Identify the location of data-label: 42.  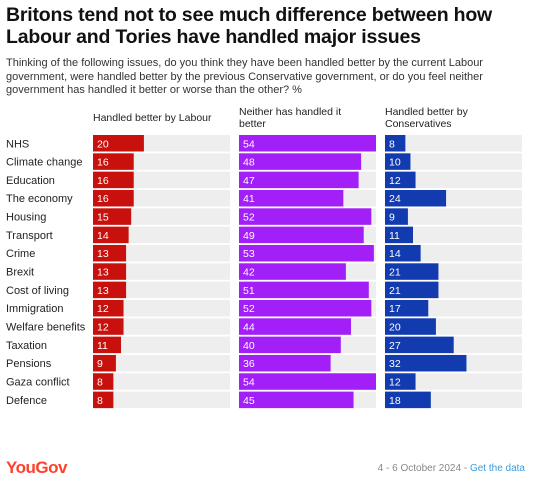
(249, 273).